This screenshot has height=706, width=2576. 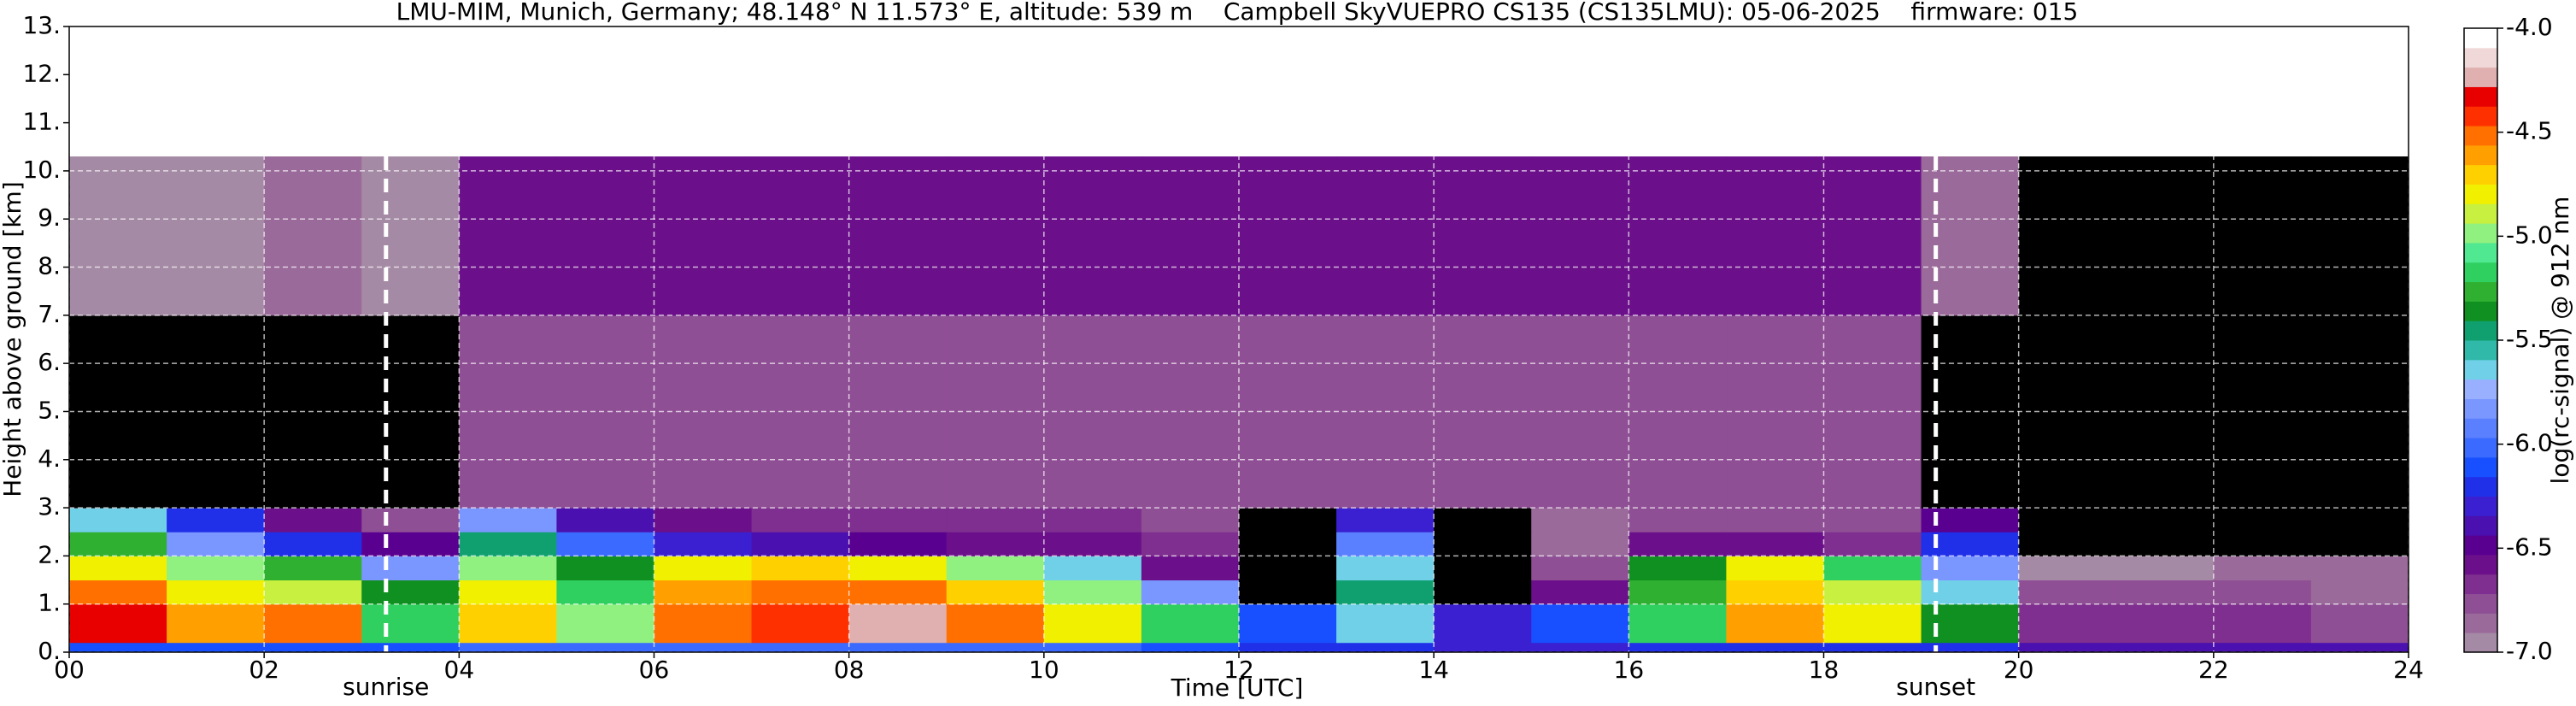 What do you see at coordinates (2560, 341) in the screenshot?
I see `colorbar-label: log(rc-signal) @ 912 nm` at bounding box center [2560, 341].